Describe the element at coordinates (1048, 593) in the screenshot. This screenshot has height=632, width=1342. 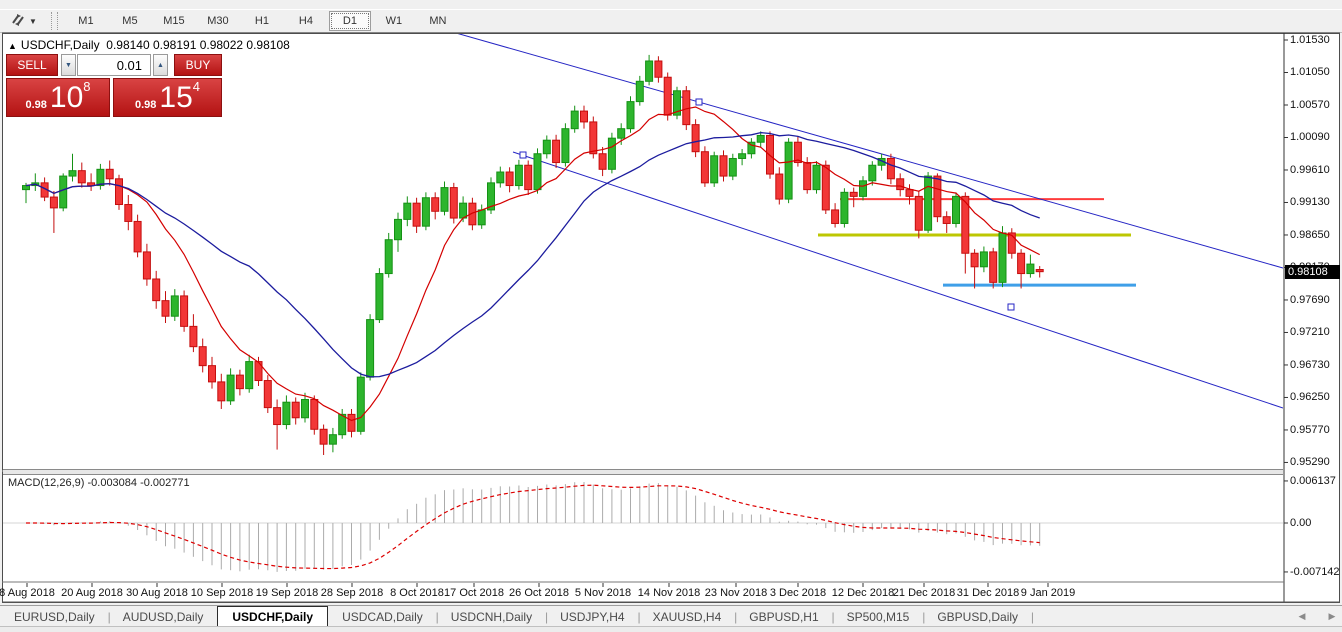
I see `date-tick-label: 9 Jan 2019` at that location.